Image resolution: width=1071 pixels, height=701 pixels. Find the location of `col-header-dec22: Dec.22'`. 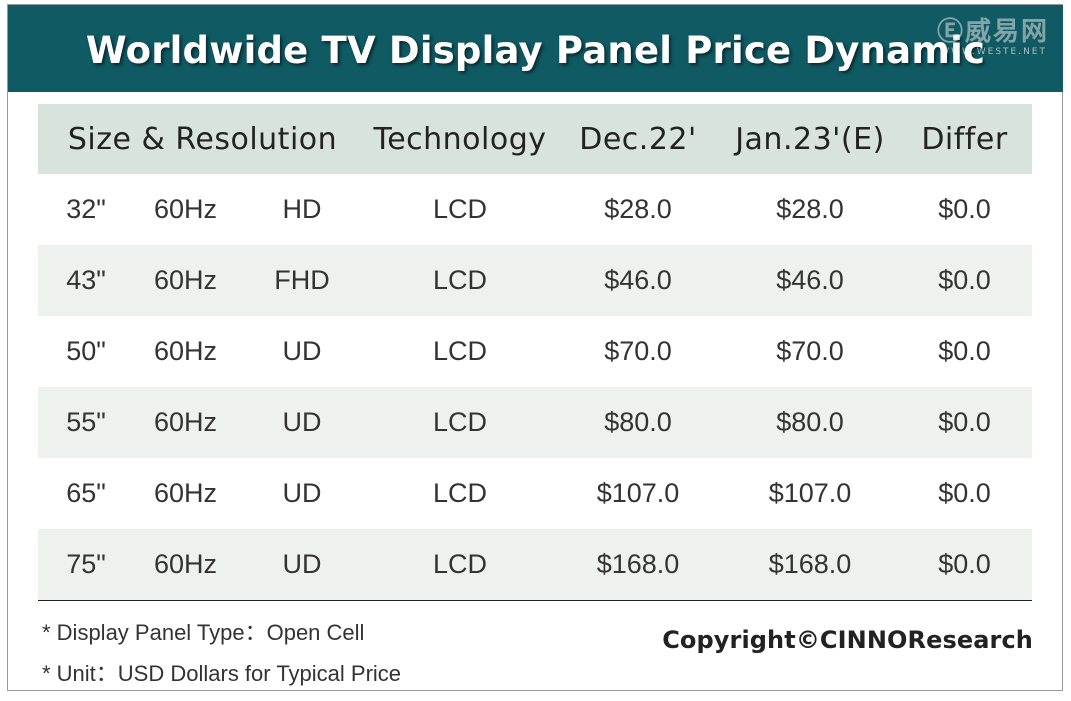

col-header-dec22: Dec.22' is located at coordinates (638, 139).